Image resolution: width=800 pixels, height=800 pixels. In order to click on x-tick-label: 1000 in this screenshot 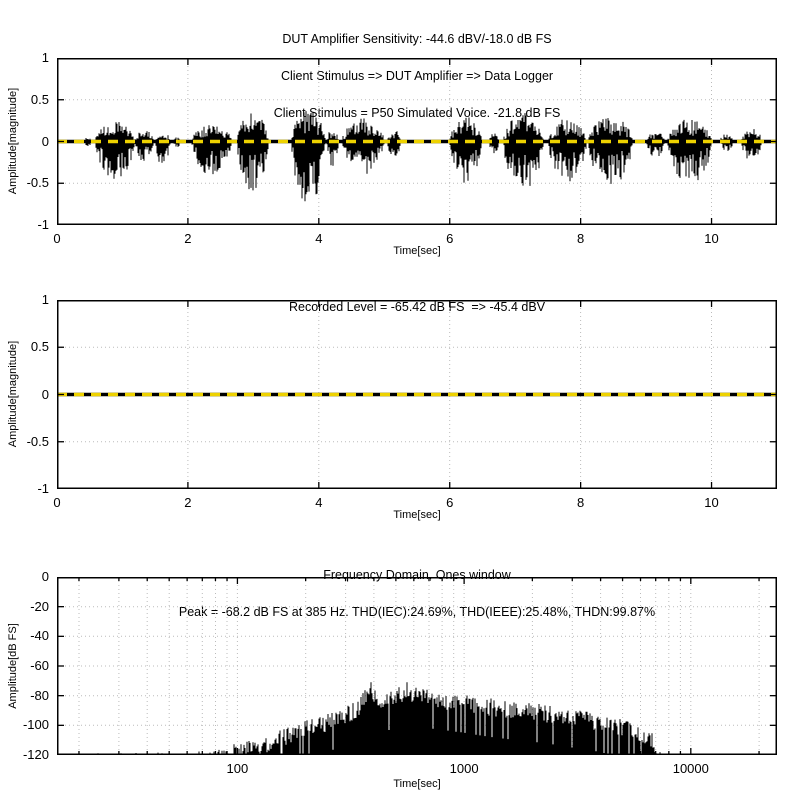, I will do `click(464, 768)`.